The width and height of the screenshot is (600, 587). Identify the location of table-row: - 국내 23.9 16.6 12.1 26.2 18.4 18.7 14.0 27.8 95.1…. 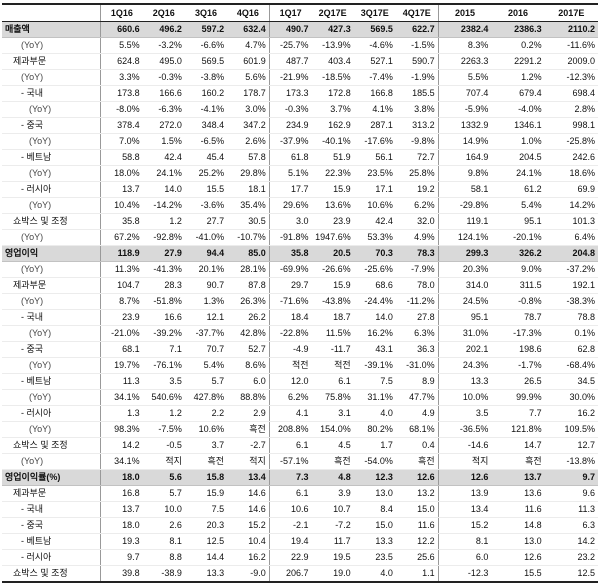
(300, 317).